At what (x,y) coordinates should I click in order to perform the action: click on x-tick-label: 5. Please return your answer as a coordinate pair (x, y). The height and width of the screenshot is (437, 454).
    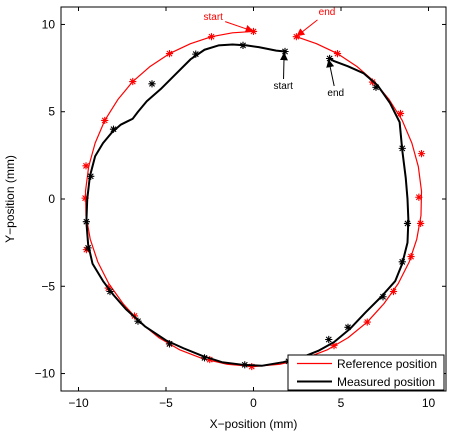
    Looking at the image, I should click on (341, 403).